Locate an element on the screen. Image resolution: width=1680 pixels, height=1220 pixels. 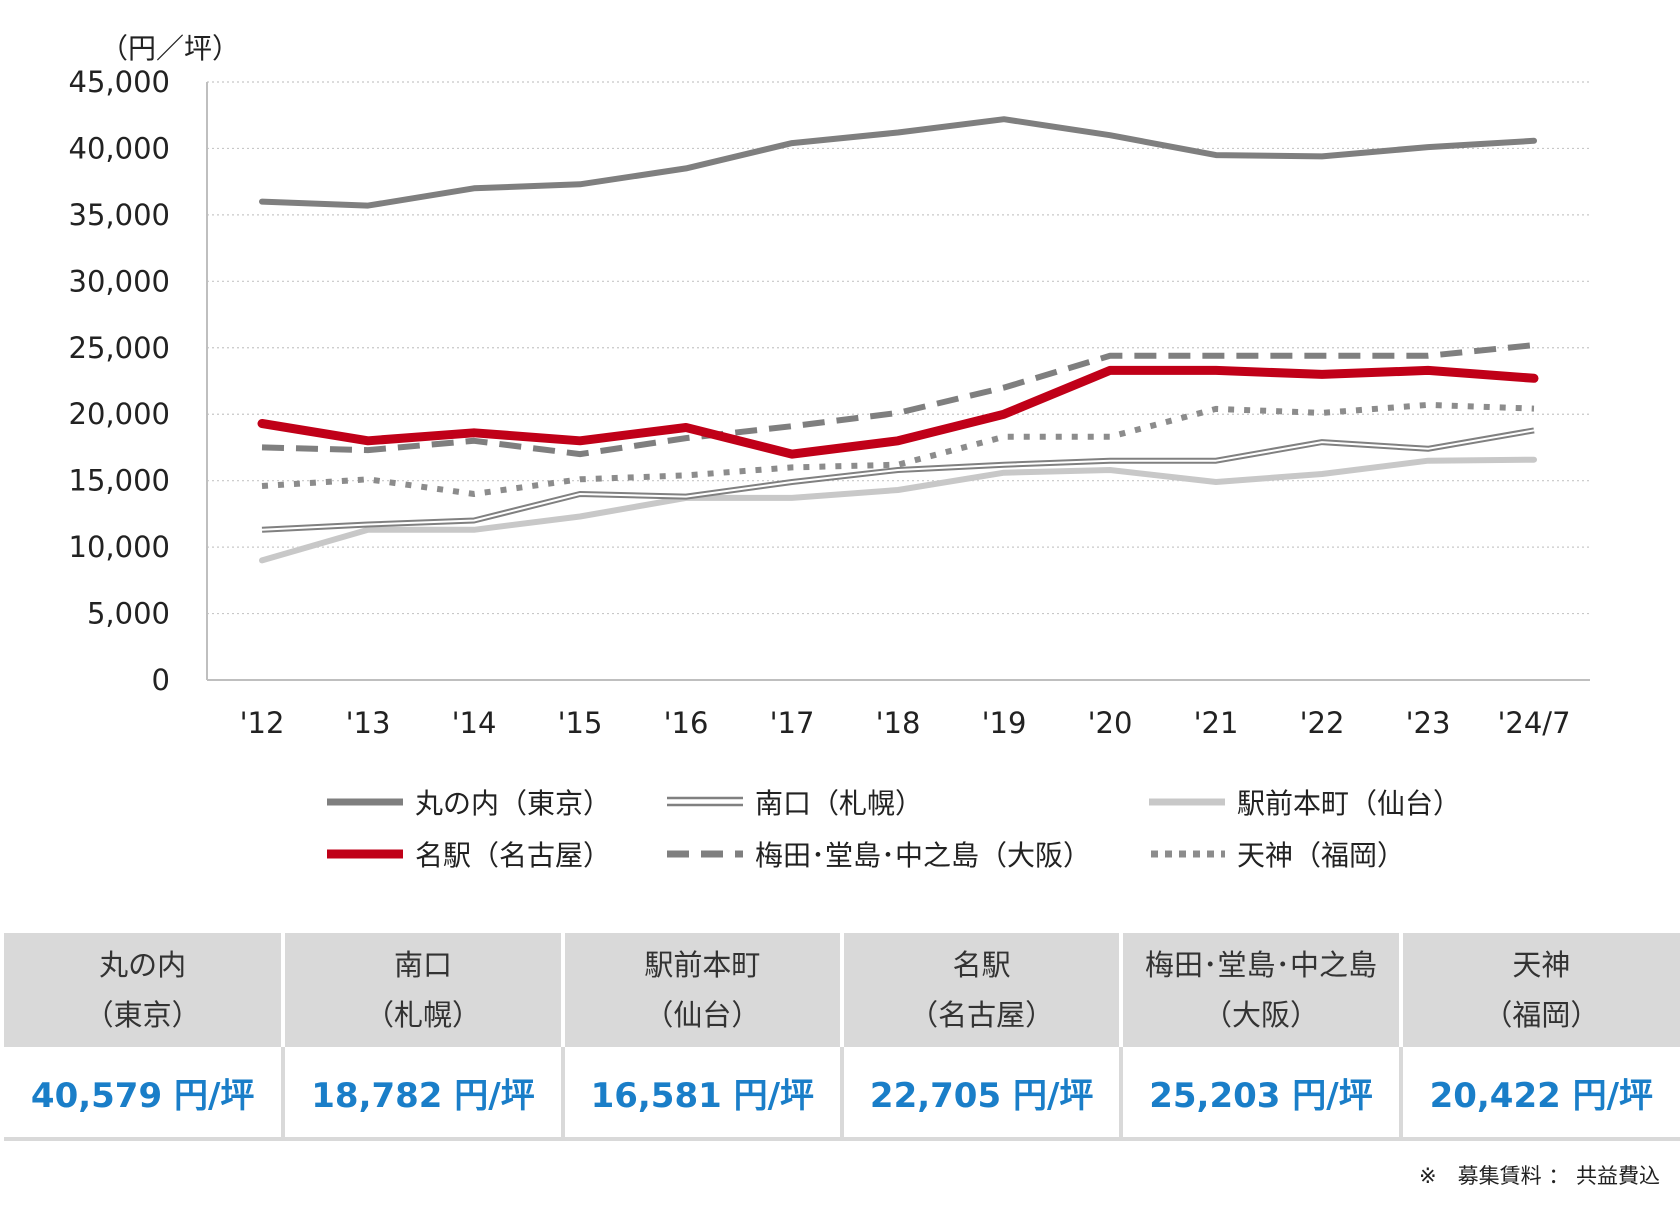
header-line2: （福岡） is located at coordinates (1541, 1015).